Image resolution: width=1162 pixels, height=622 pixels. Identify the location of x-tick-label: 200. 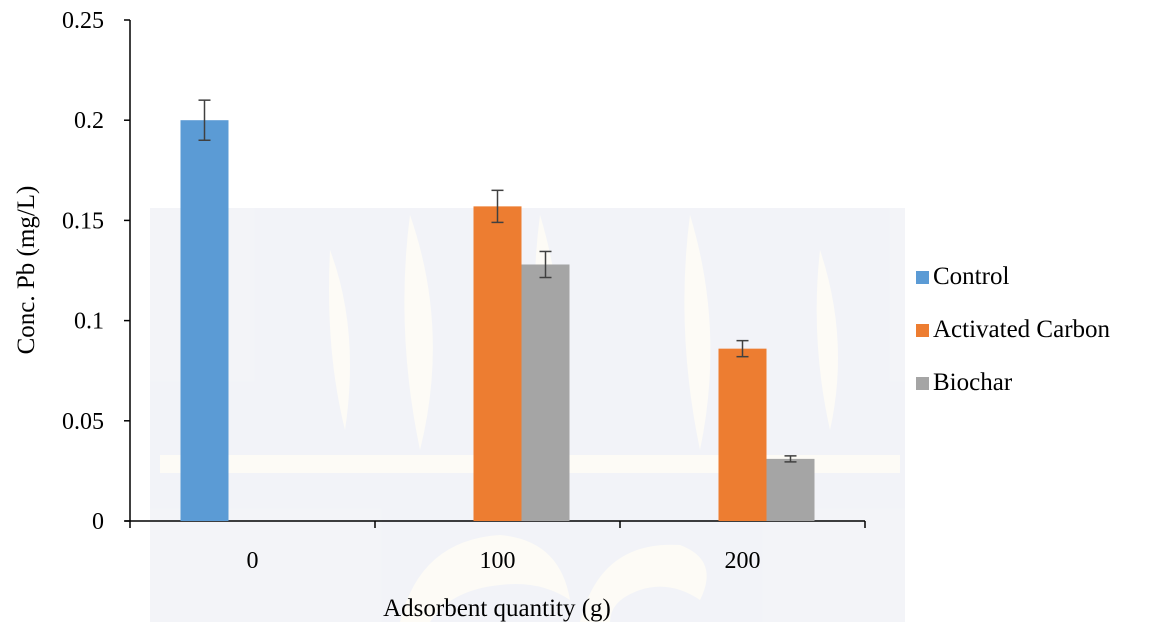
(743, 561).